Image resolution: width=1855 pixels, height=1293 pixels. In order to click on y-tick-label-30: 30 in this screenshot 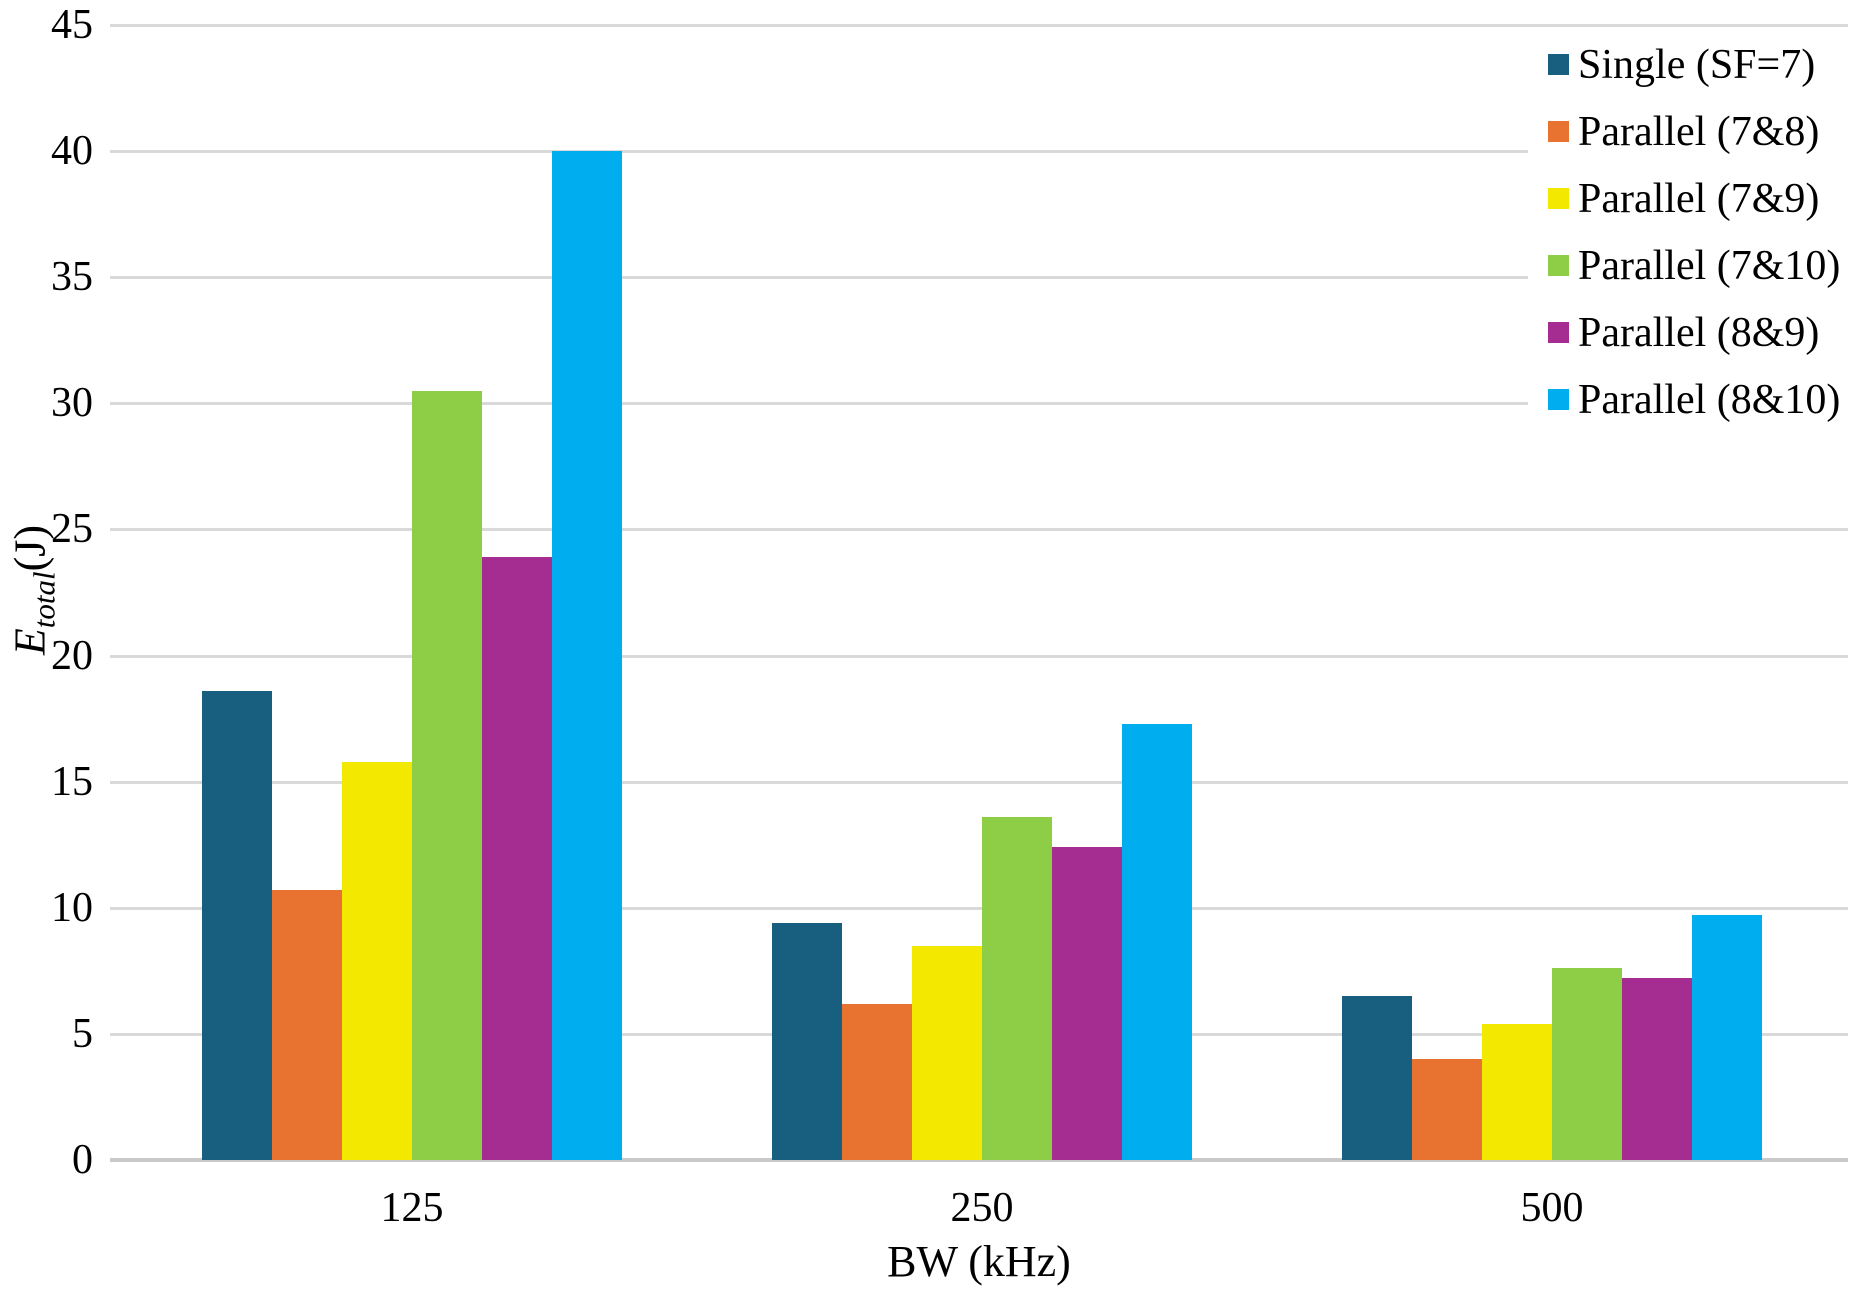, I will do `click(72, 403)`.